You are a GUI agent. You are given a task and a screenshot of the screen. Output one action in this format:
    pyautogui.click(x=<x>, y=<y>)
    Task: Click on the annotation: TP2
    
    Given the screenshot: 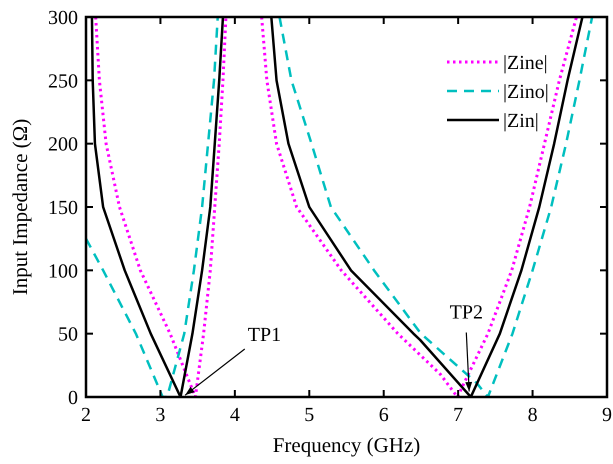 What is the action you would take?
    pyautogui.click(x=466, y=312)
    